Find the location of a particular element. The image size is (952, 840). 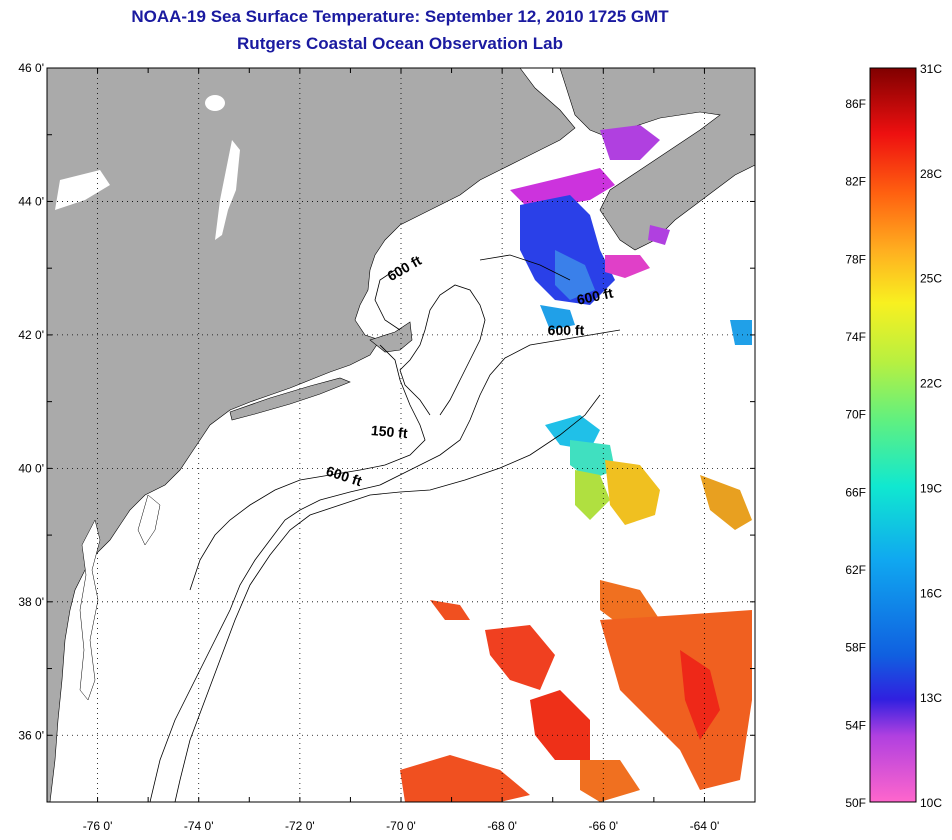

colorbar-f-label: 50F is located at coordinates (855, 803).